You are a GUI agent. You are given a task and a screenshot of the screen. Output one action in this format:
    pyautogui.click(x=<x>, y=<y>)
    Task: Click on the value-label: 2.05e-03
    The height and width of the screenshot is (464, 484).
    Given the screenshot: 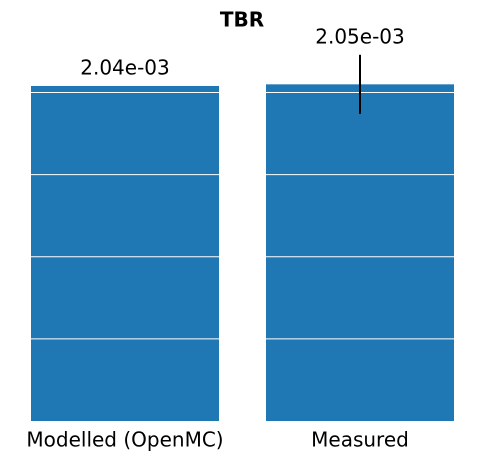 What is the action you would take?
    pyautogui.click(x=360, y=36)
    